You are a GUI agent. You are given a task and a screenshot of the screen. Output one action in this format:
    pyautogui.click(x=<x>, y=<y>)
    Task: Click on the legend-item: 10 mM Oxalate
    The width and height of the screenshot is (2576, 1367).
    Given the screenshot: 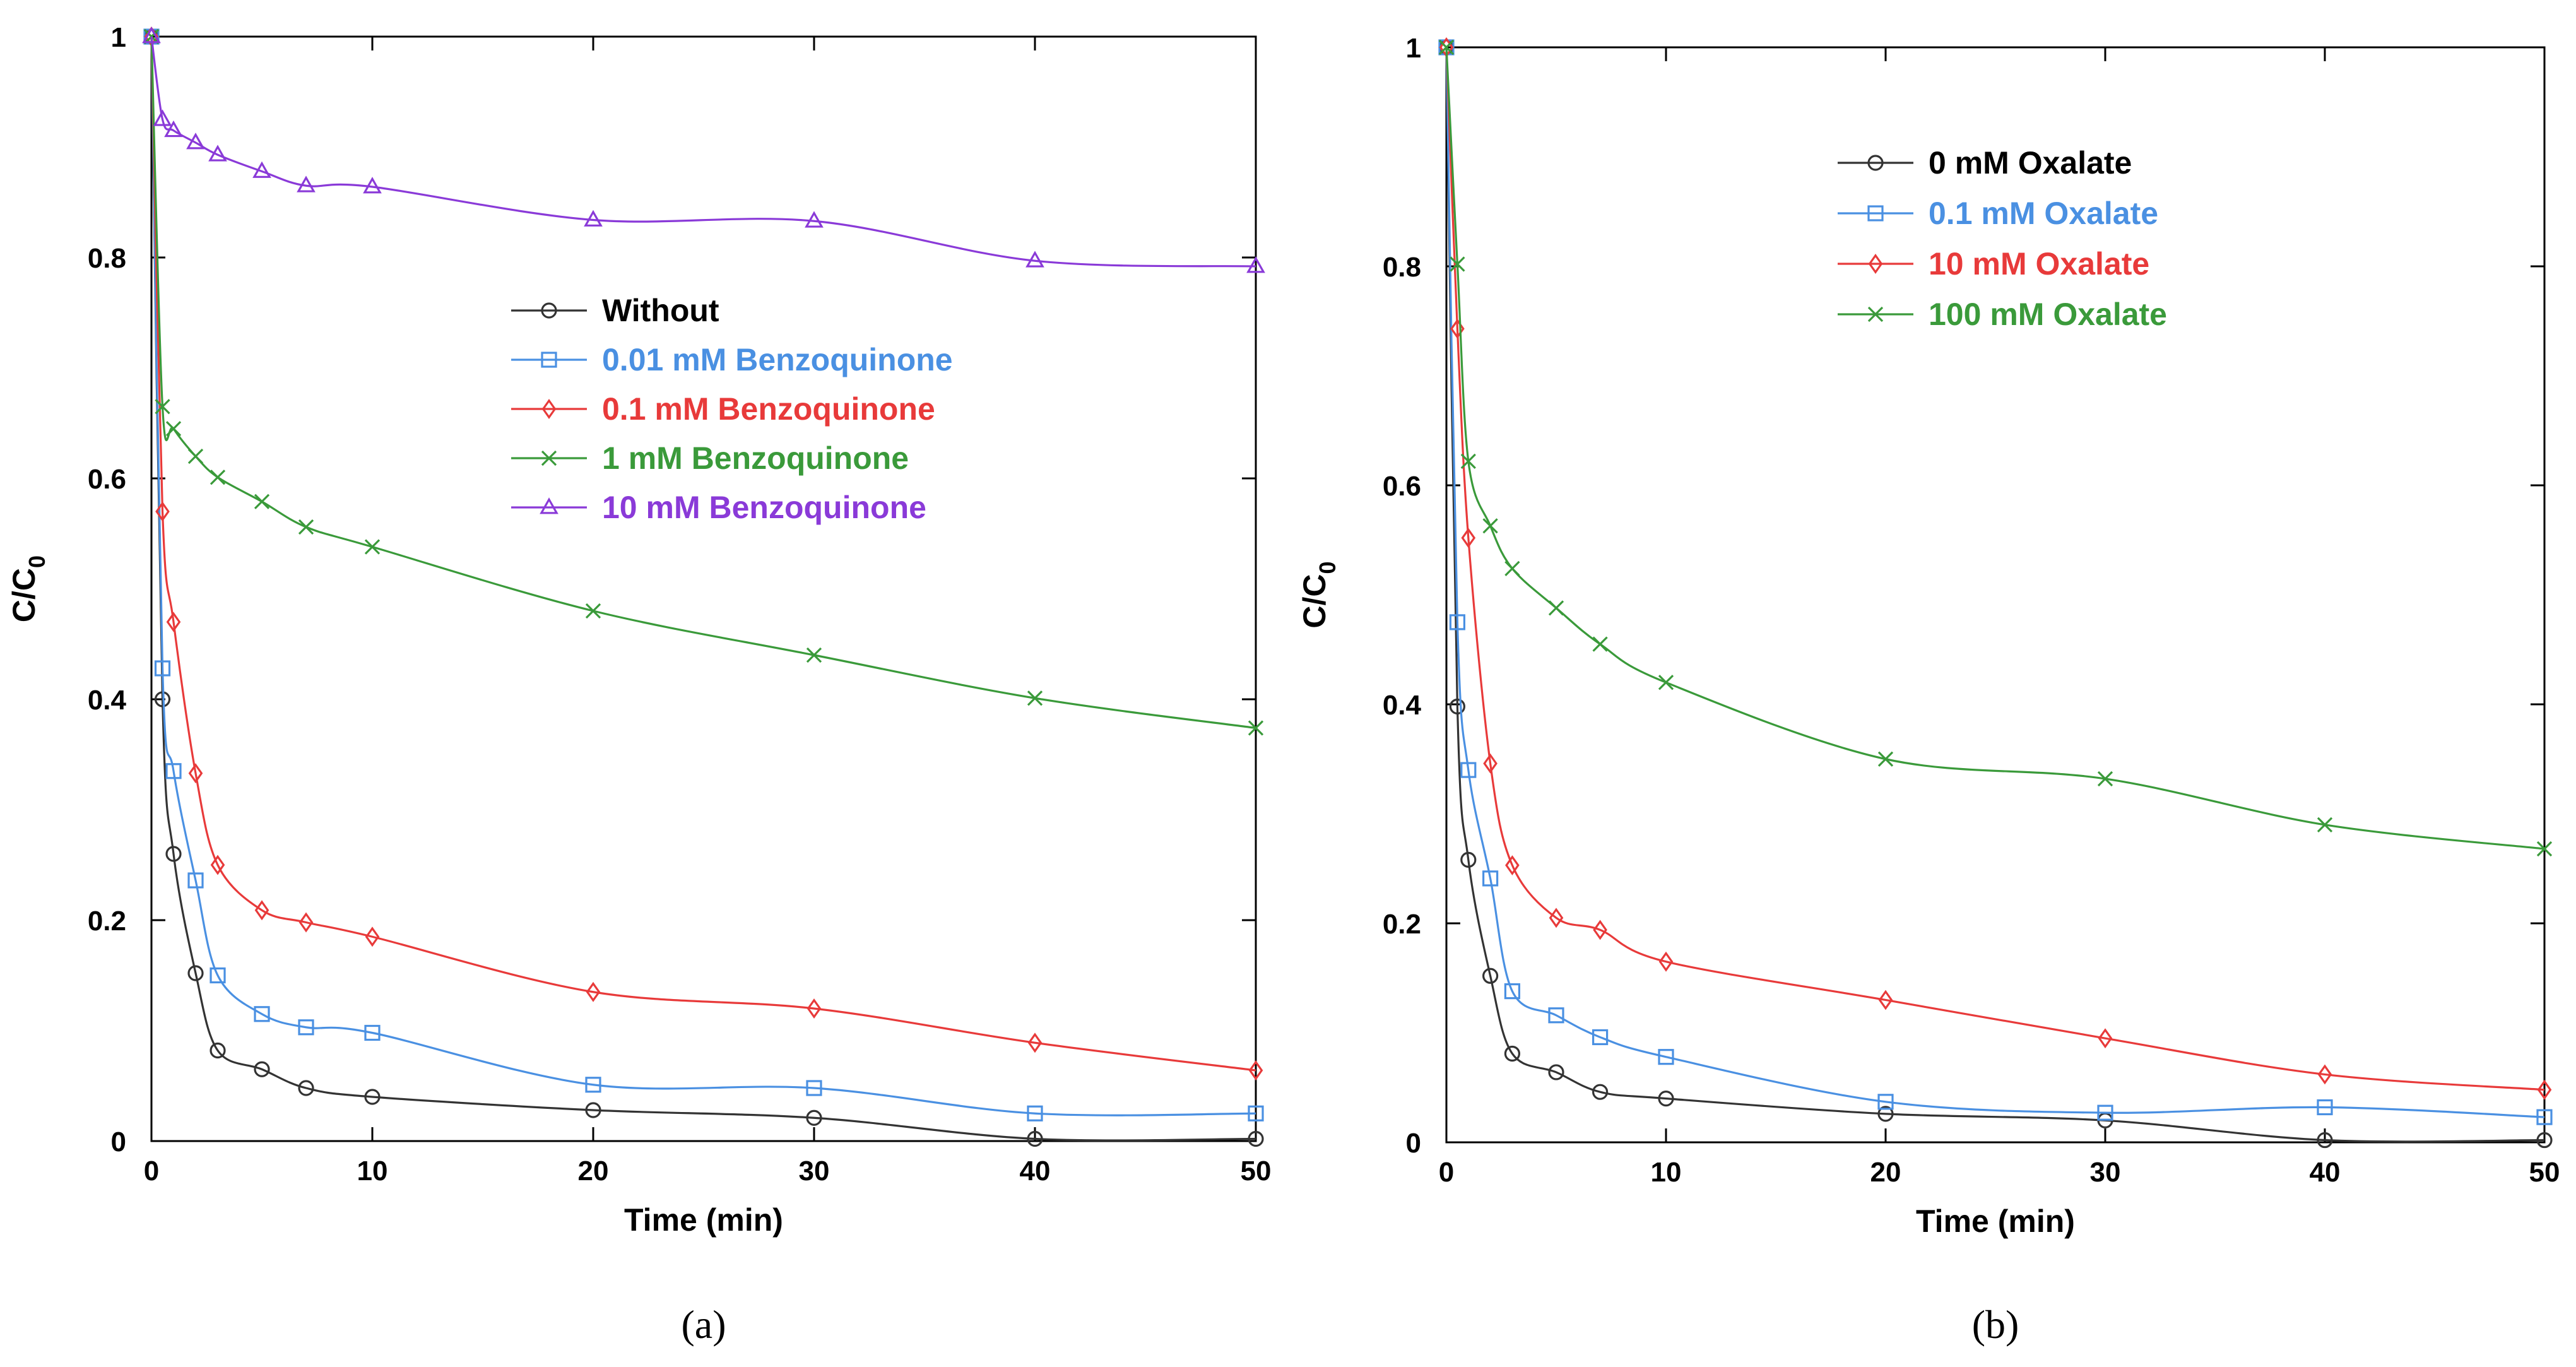 What is the action you would take?
    pyautogui.click(x=1993, y=263)
    